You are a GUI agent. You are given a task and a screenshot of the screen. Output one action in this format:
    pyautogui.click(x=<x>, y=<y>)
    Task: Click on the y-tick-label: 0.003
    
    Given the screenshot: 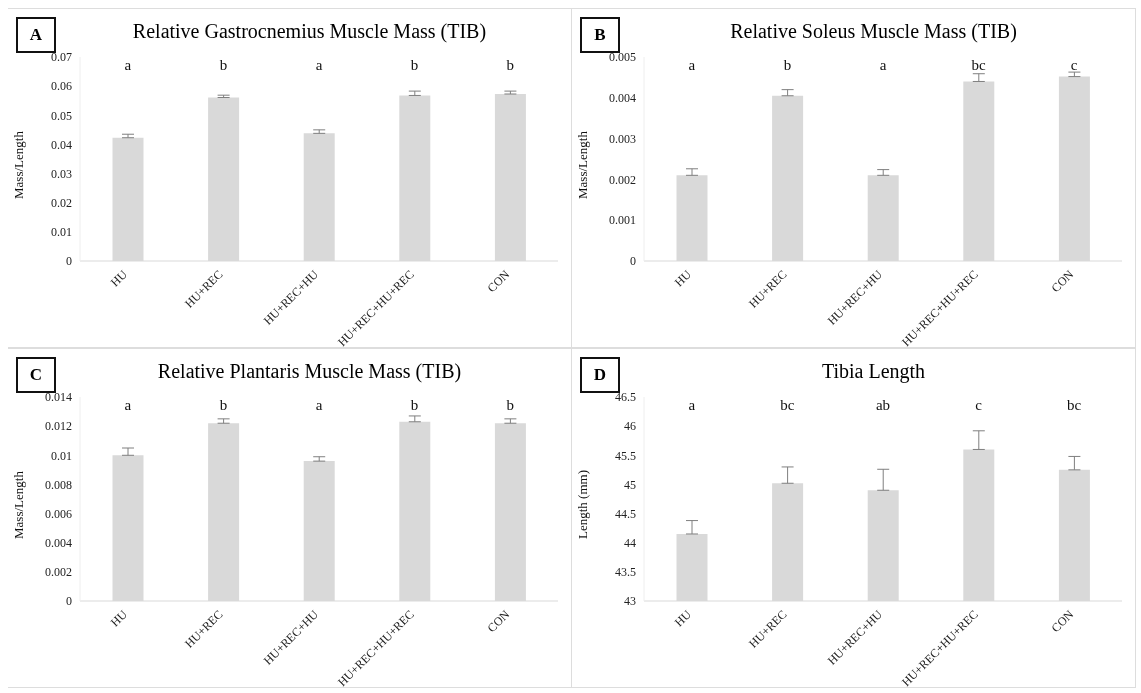 What is the action you would take?
    pyautogui.click(x=622, y=138)
    